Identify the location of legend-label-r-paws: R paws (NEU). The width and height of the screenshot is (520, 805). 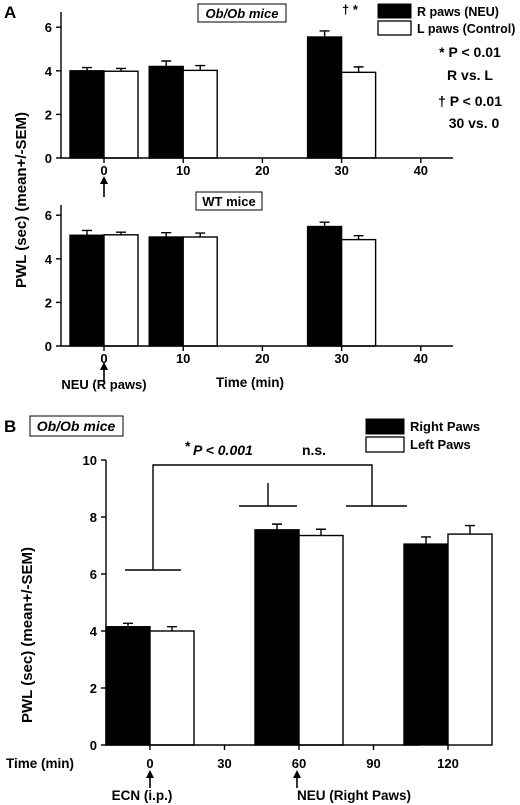
(458, 12).